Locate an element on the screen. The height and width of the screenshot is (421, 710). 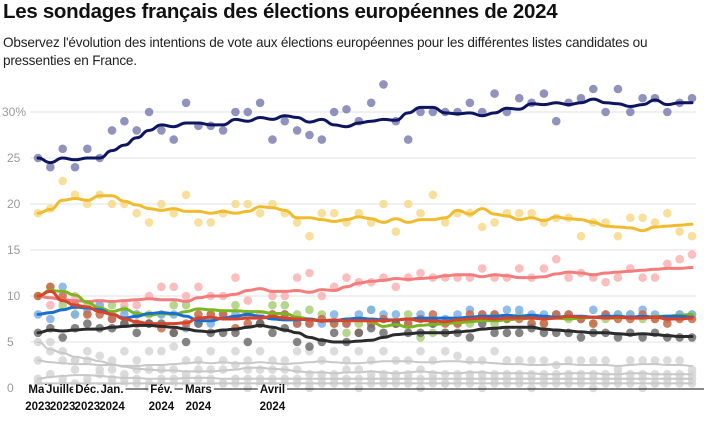
y-tick-label: 10 is located at coordinates (14, 296).